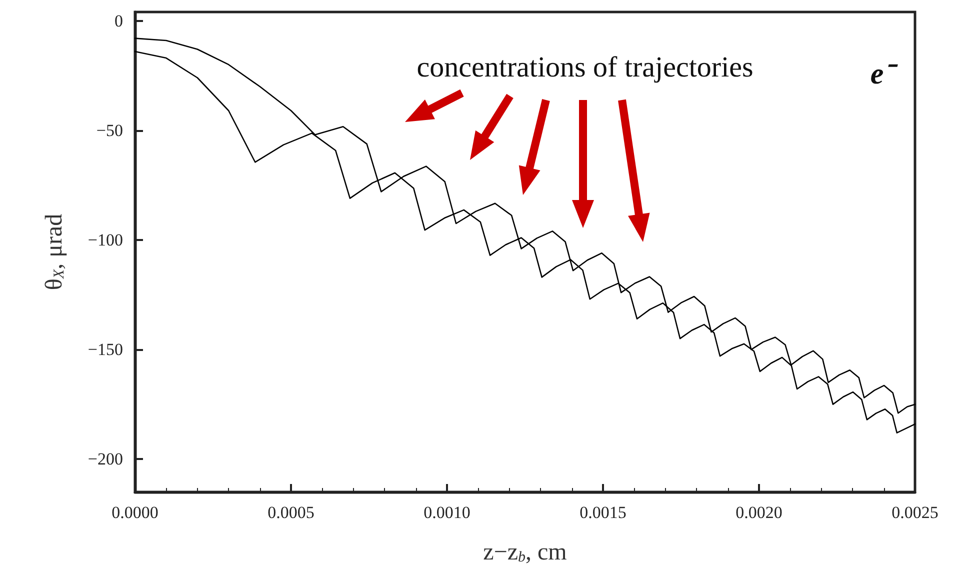  Describe the element at coordinates (525, 553) in the screenshot. I see `x-axis-title: z−zb, cm` at that location.